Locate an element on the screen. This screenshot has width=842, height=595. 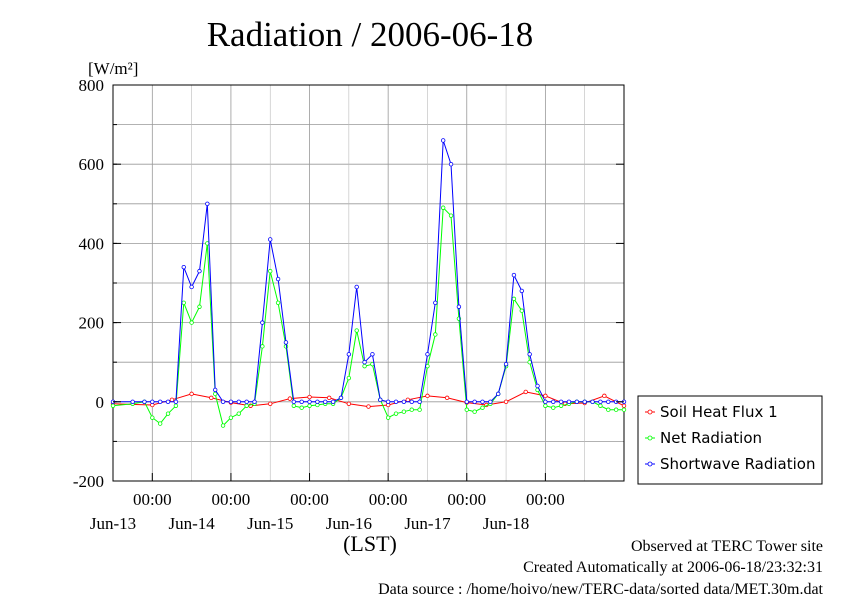
legend-box is located at coordinates (730, 440).